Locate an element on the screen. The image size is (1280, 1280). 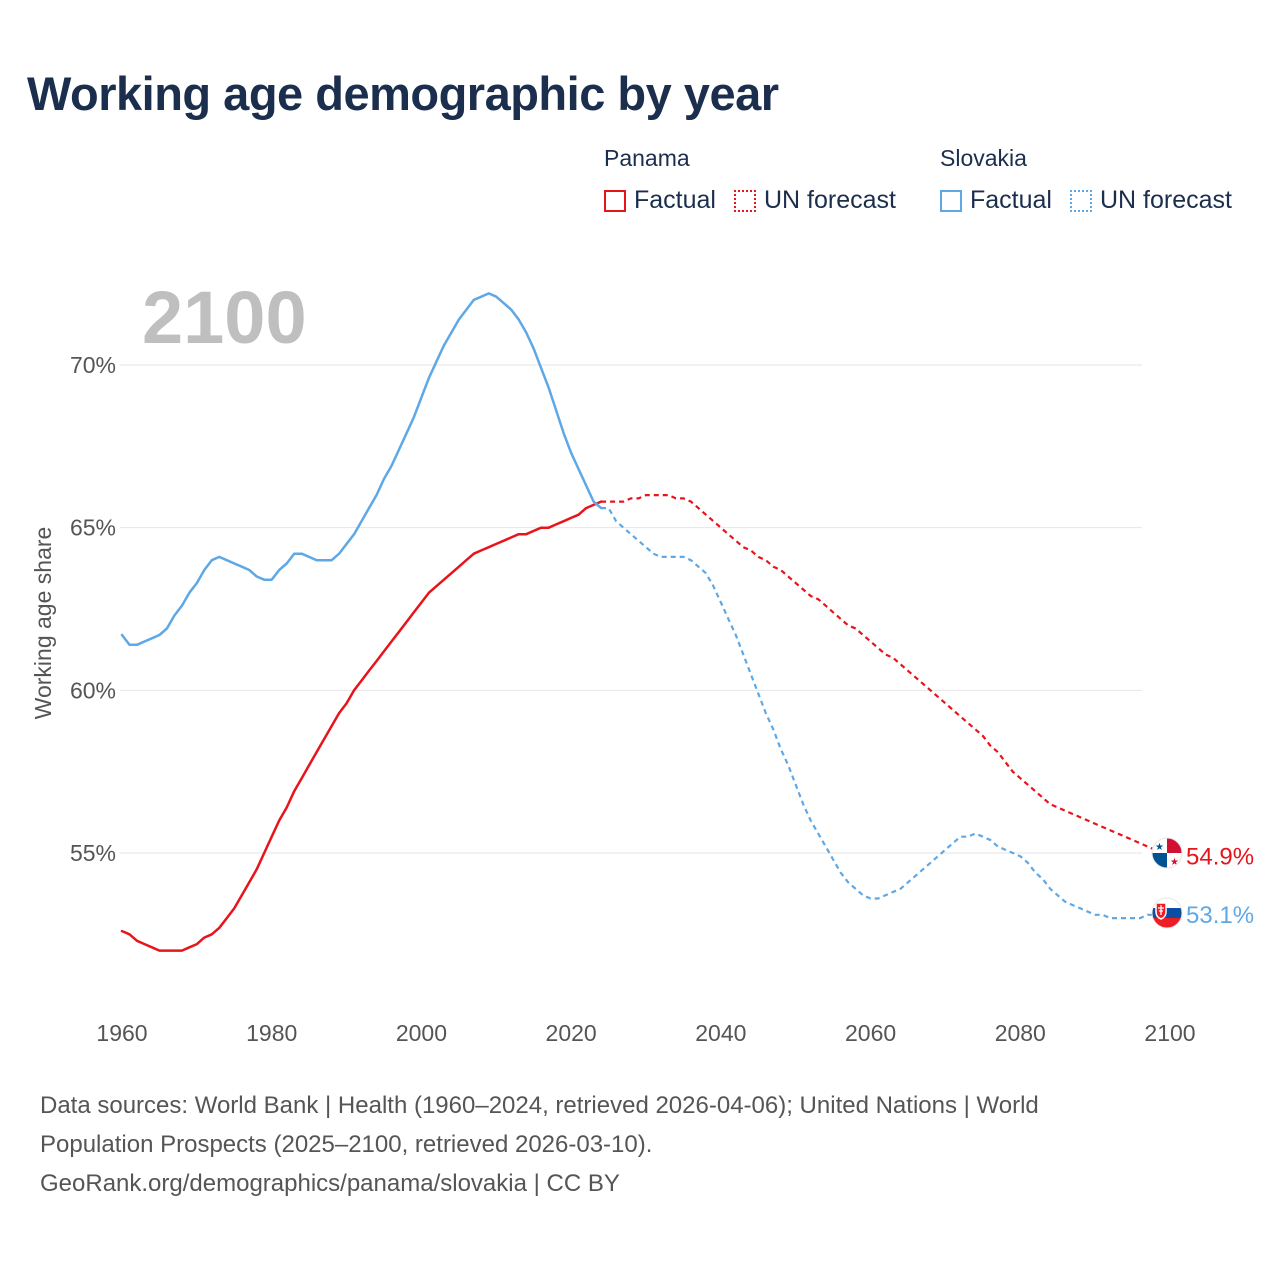
legend-item-slovakia-factual: Factual is located at coordinates (996, 200).